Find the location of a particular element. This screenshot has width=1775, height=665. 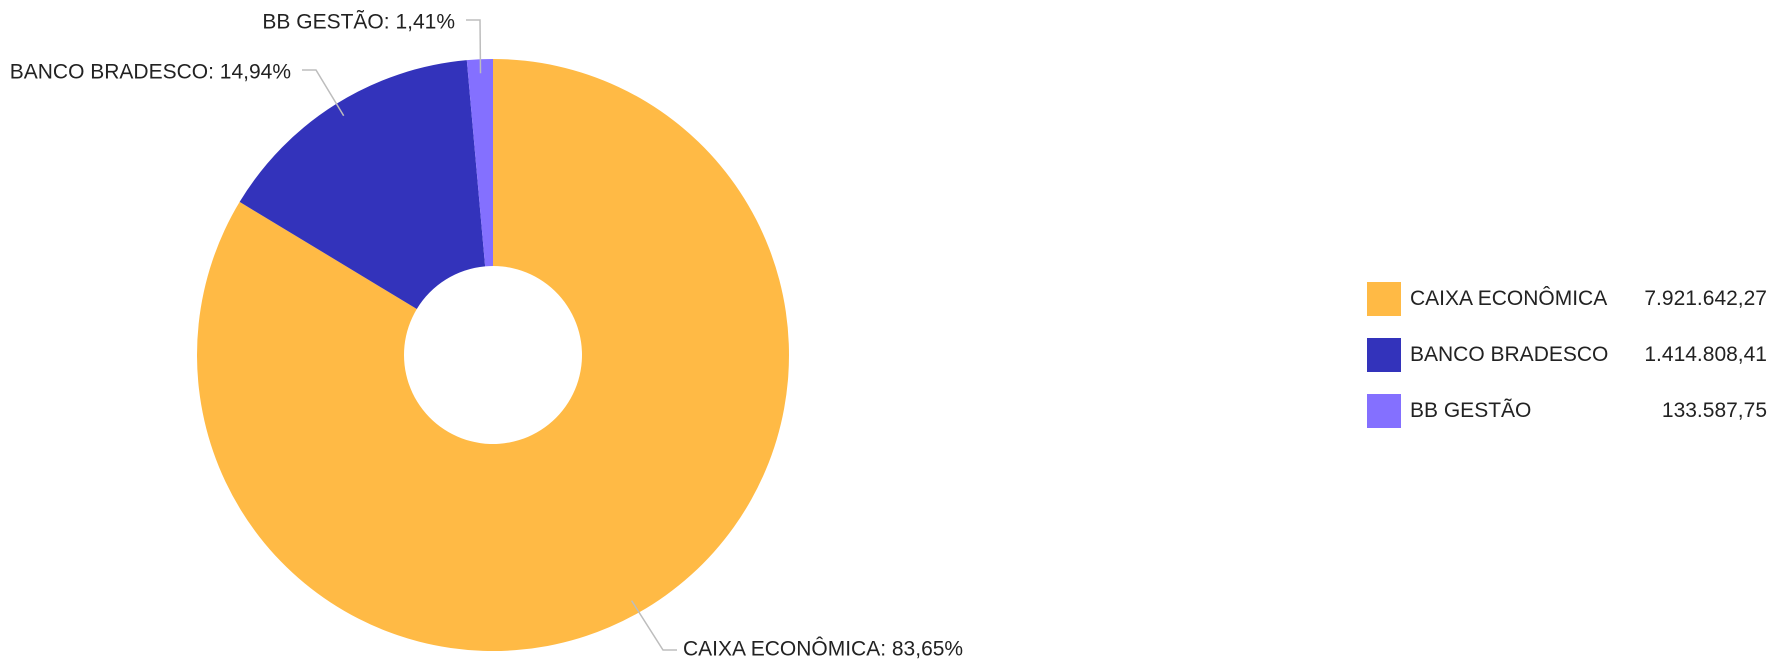

legend-label: BB GESTÃO is located at coordinates (1471, 410).